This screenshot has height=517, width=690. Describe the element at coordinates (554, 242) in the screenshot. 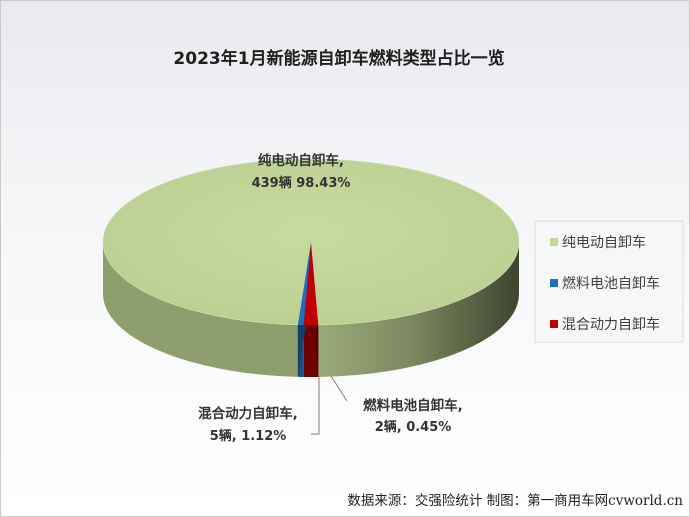

I see `legend-swatch-bev` at that location.